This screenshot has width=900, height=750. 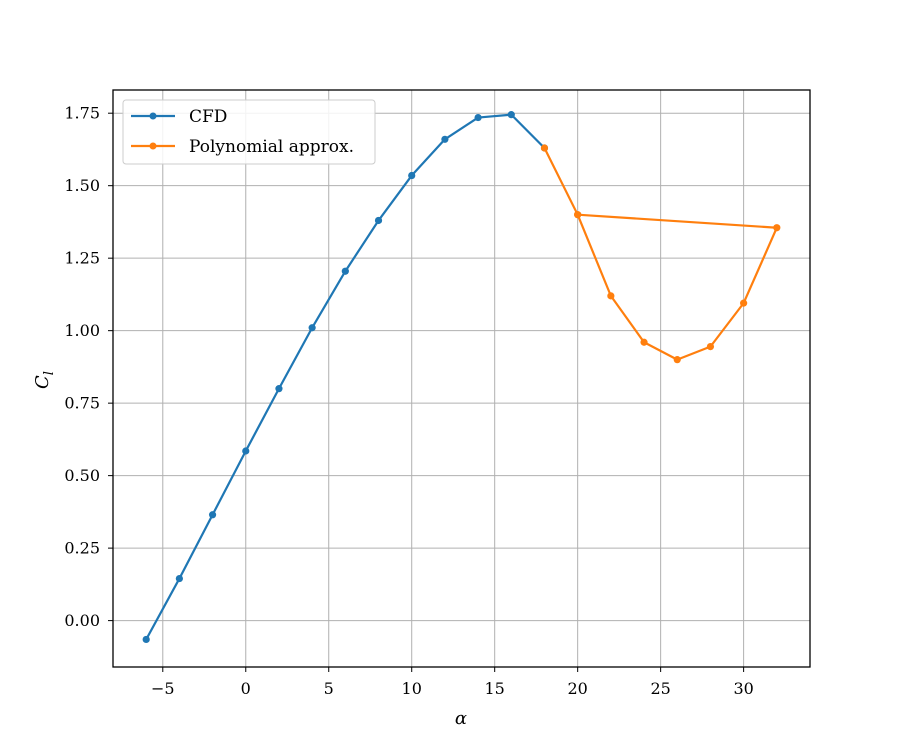 I want to click on x-tick-label: −5, so click(x=163, y=688).